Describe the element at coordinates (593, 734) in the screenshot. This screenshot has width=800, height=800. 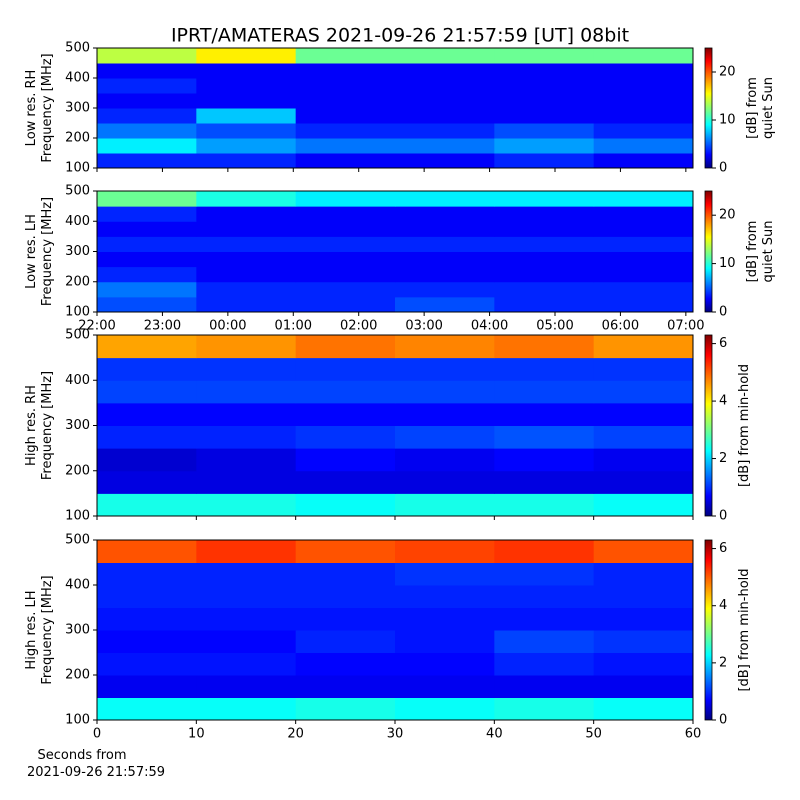
I see `x-tick-label: 50` at that location.